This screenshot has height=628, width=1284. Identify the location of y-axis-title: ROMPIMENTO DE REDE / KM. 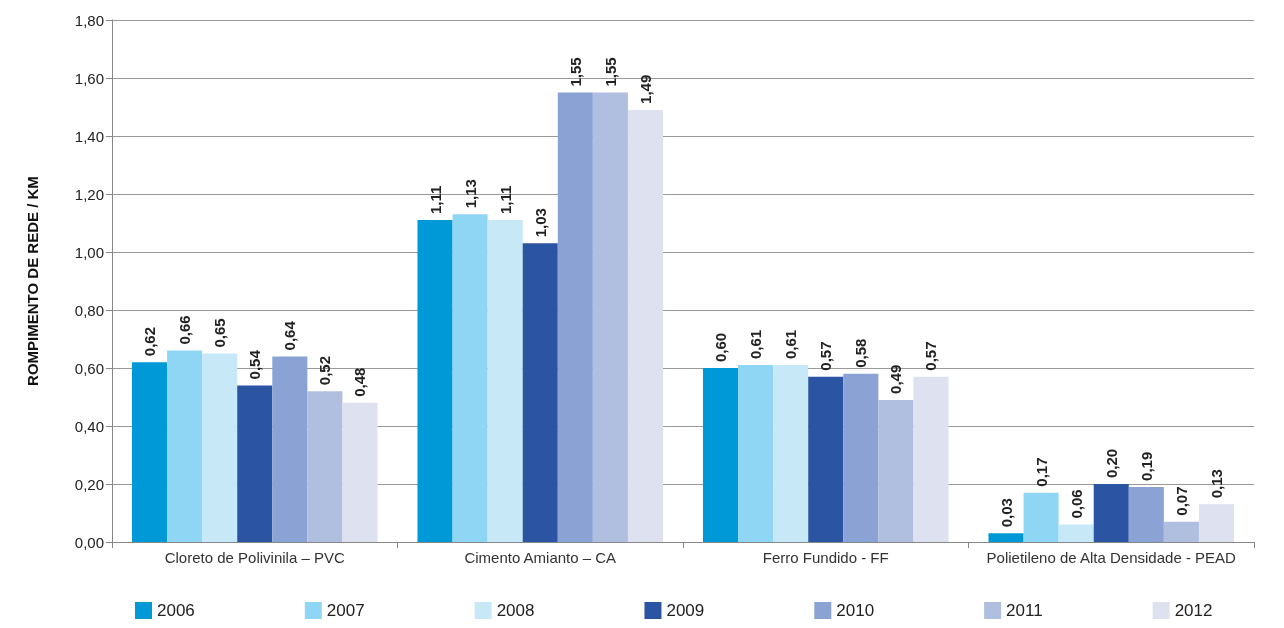
(32, 281).